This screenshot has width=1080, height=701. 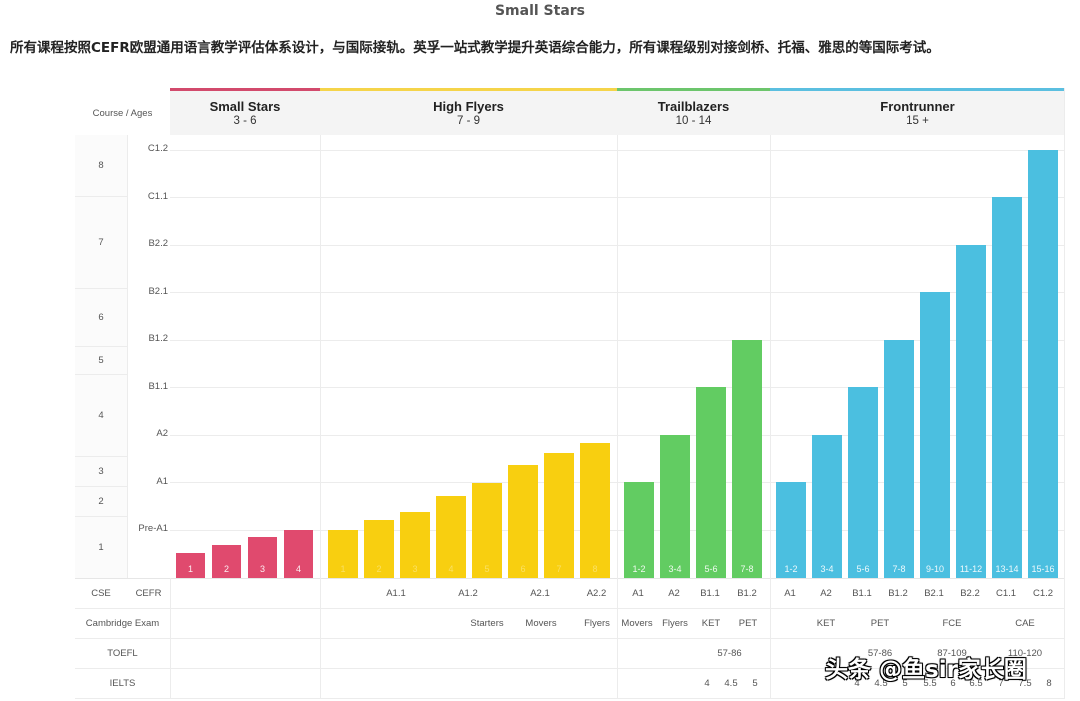 I want to click on cam-tb-flyers: Flyers, so click(x=675, y=623).